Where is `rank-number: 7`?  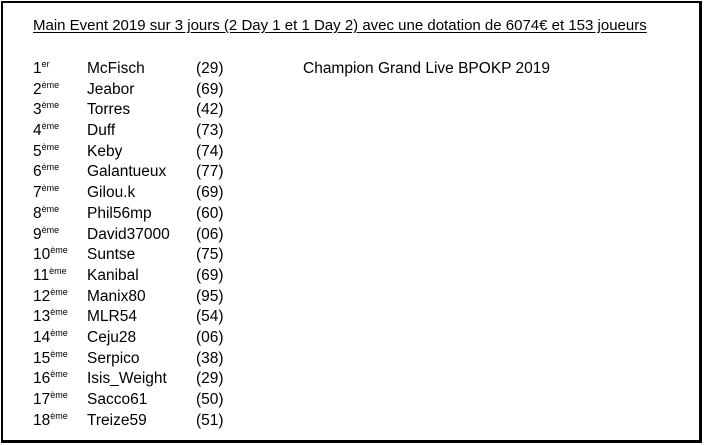
rank-number: 7 is located at coordinates (37, 193).